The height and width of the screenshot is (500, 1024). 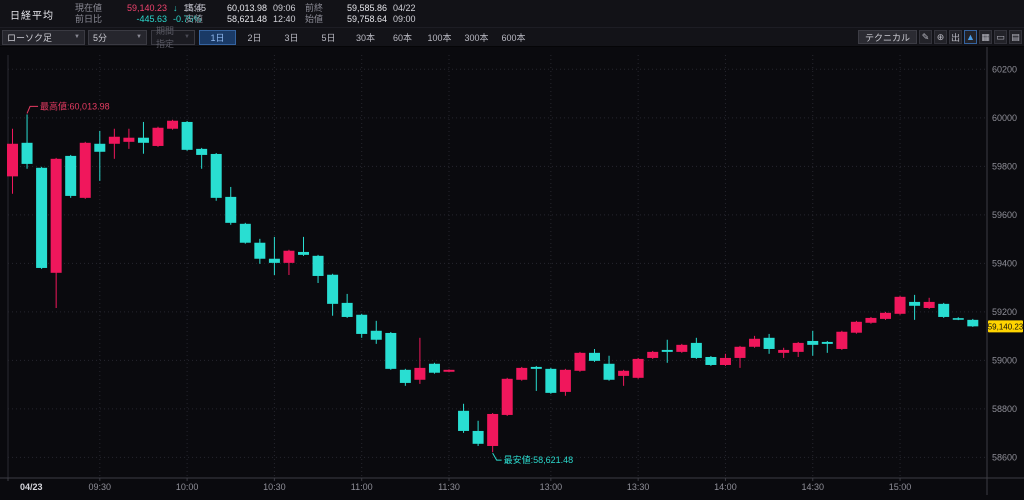 I want to click on open-time: 09:00, so click(x=404, y=19).